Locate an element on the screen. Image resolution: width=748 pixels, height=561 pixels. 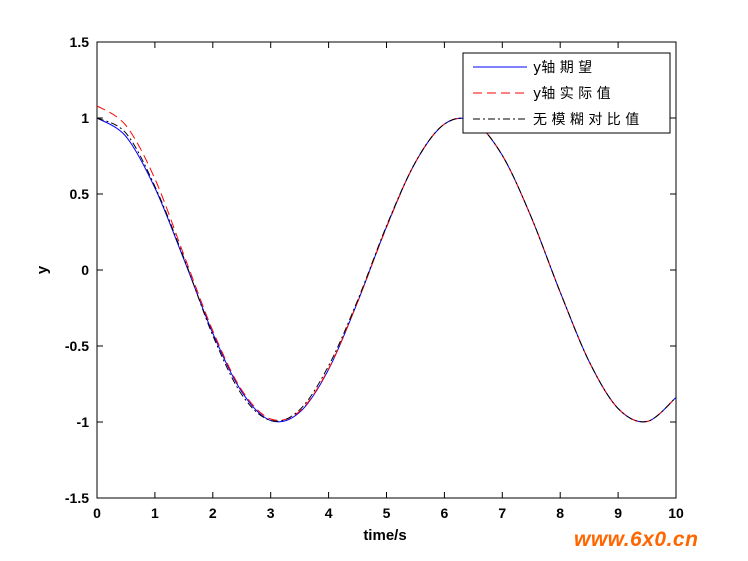
x-axis-label: time/s is located at coordinates (384, 535).